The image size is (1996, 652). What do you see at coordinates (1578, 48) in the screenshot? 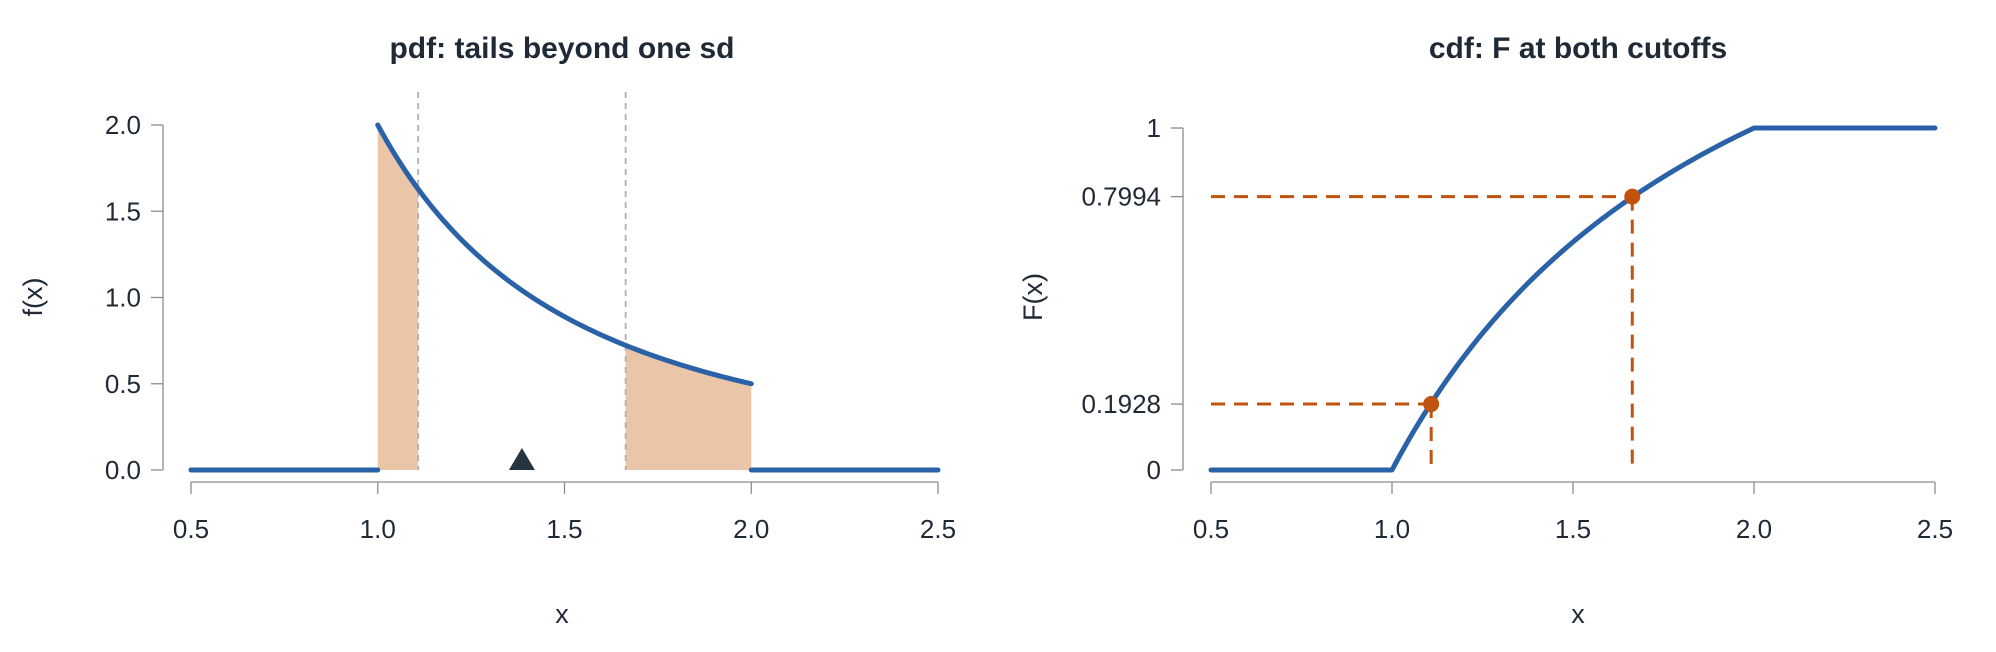
I see `cdf-chart-title: cdf: F at both cutoffs` at bounding box center [1578, 48].